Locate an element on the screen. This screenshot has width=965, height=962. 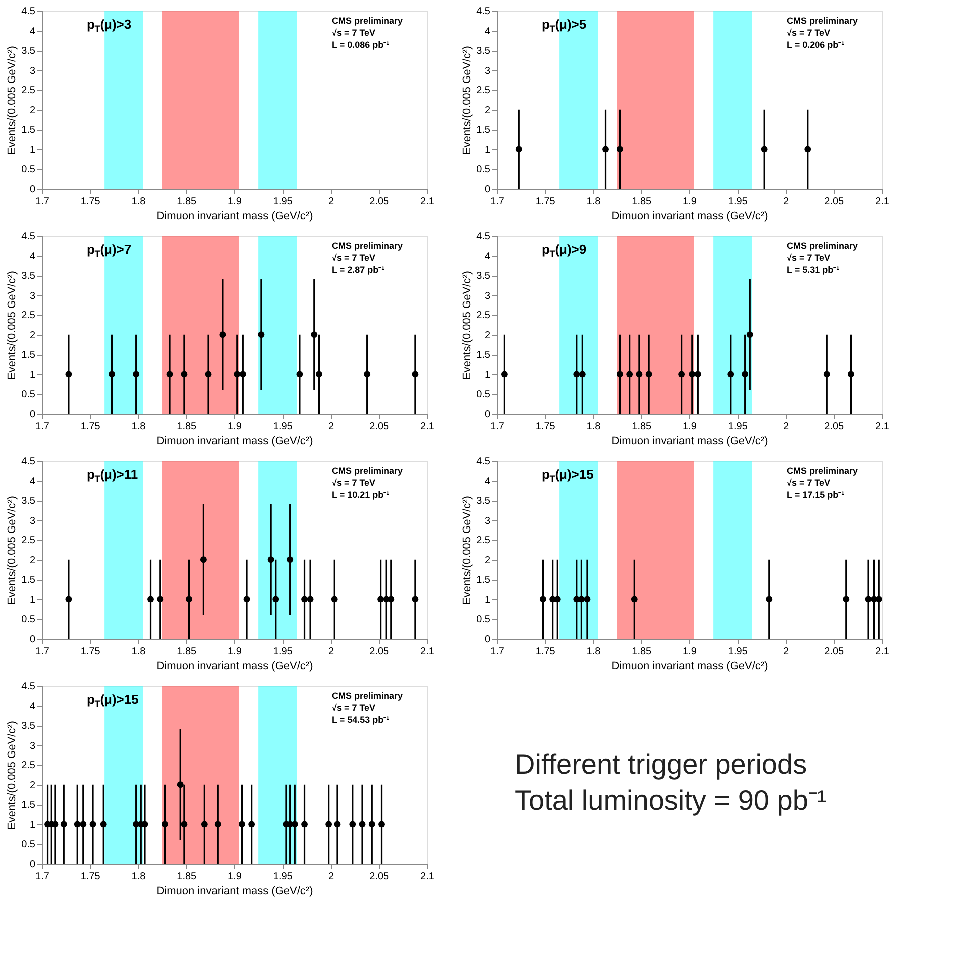
annotation: L = 17.15 pb⁻¹ is located at coordinates (816, 495).